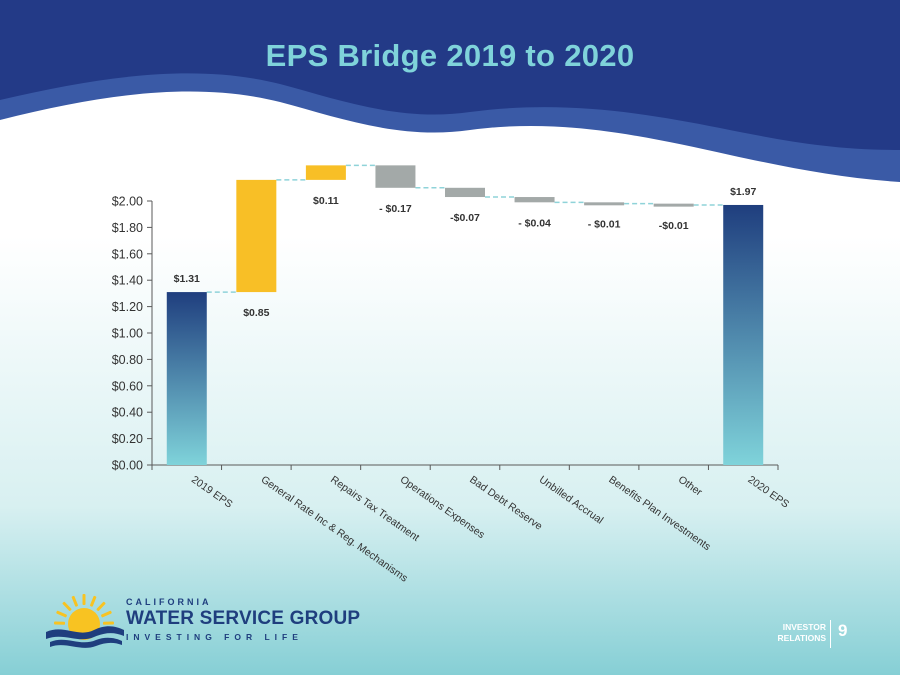 Image resolution: width=900 pixels, height=675 pixels. Describe the element at coordinates (674, 226) in the screenshot. I see `data-label: -$0.01` at that location.